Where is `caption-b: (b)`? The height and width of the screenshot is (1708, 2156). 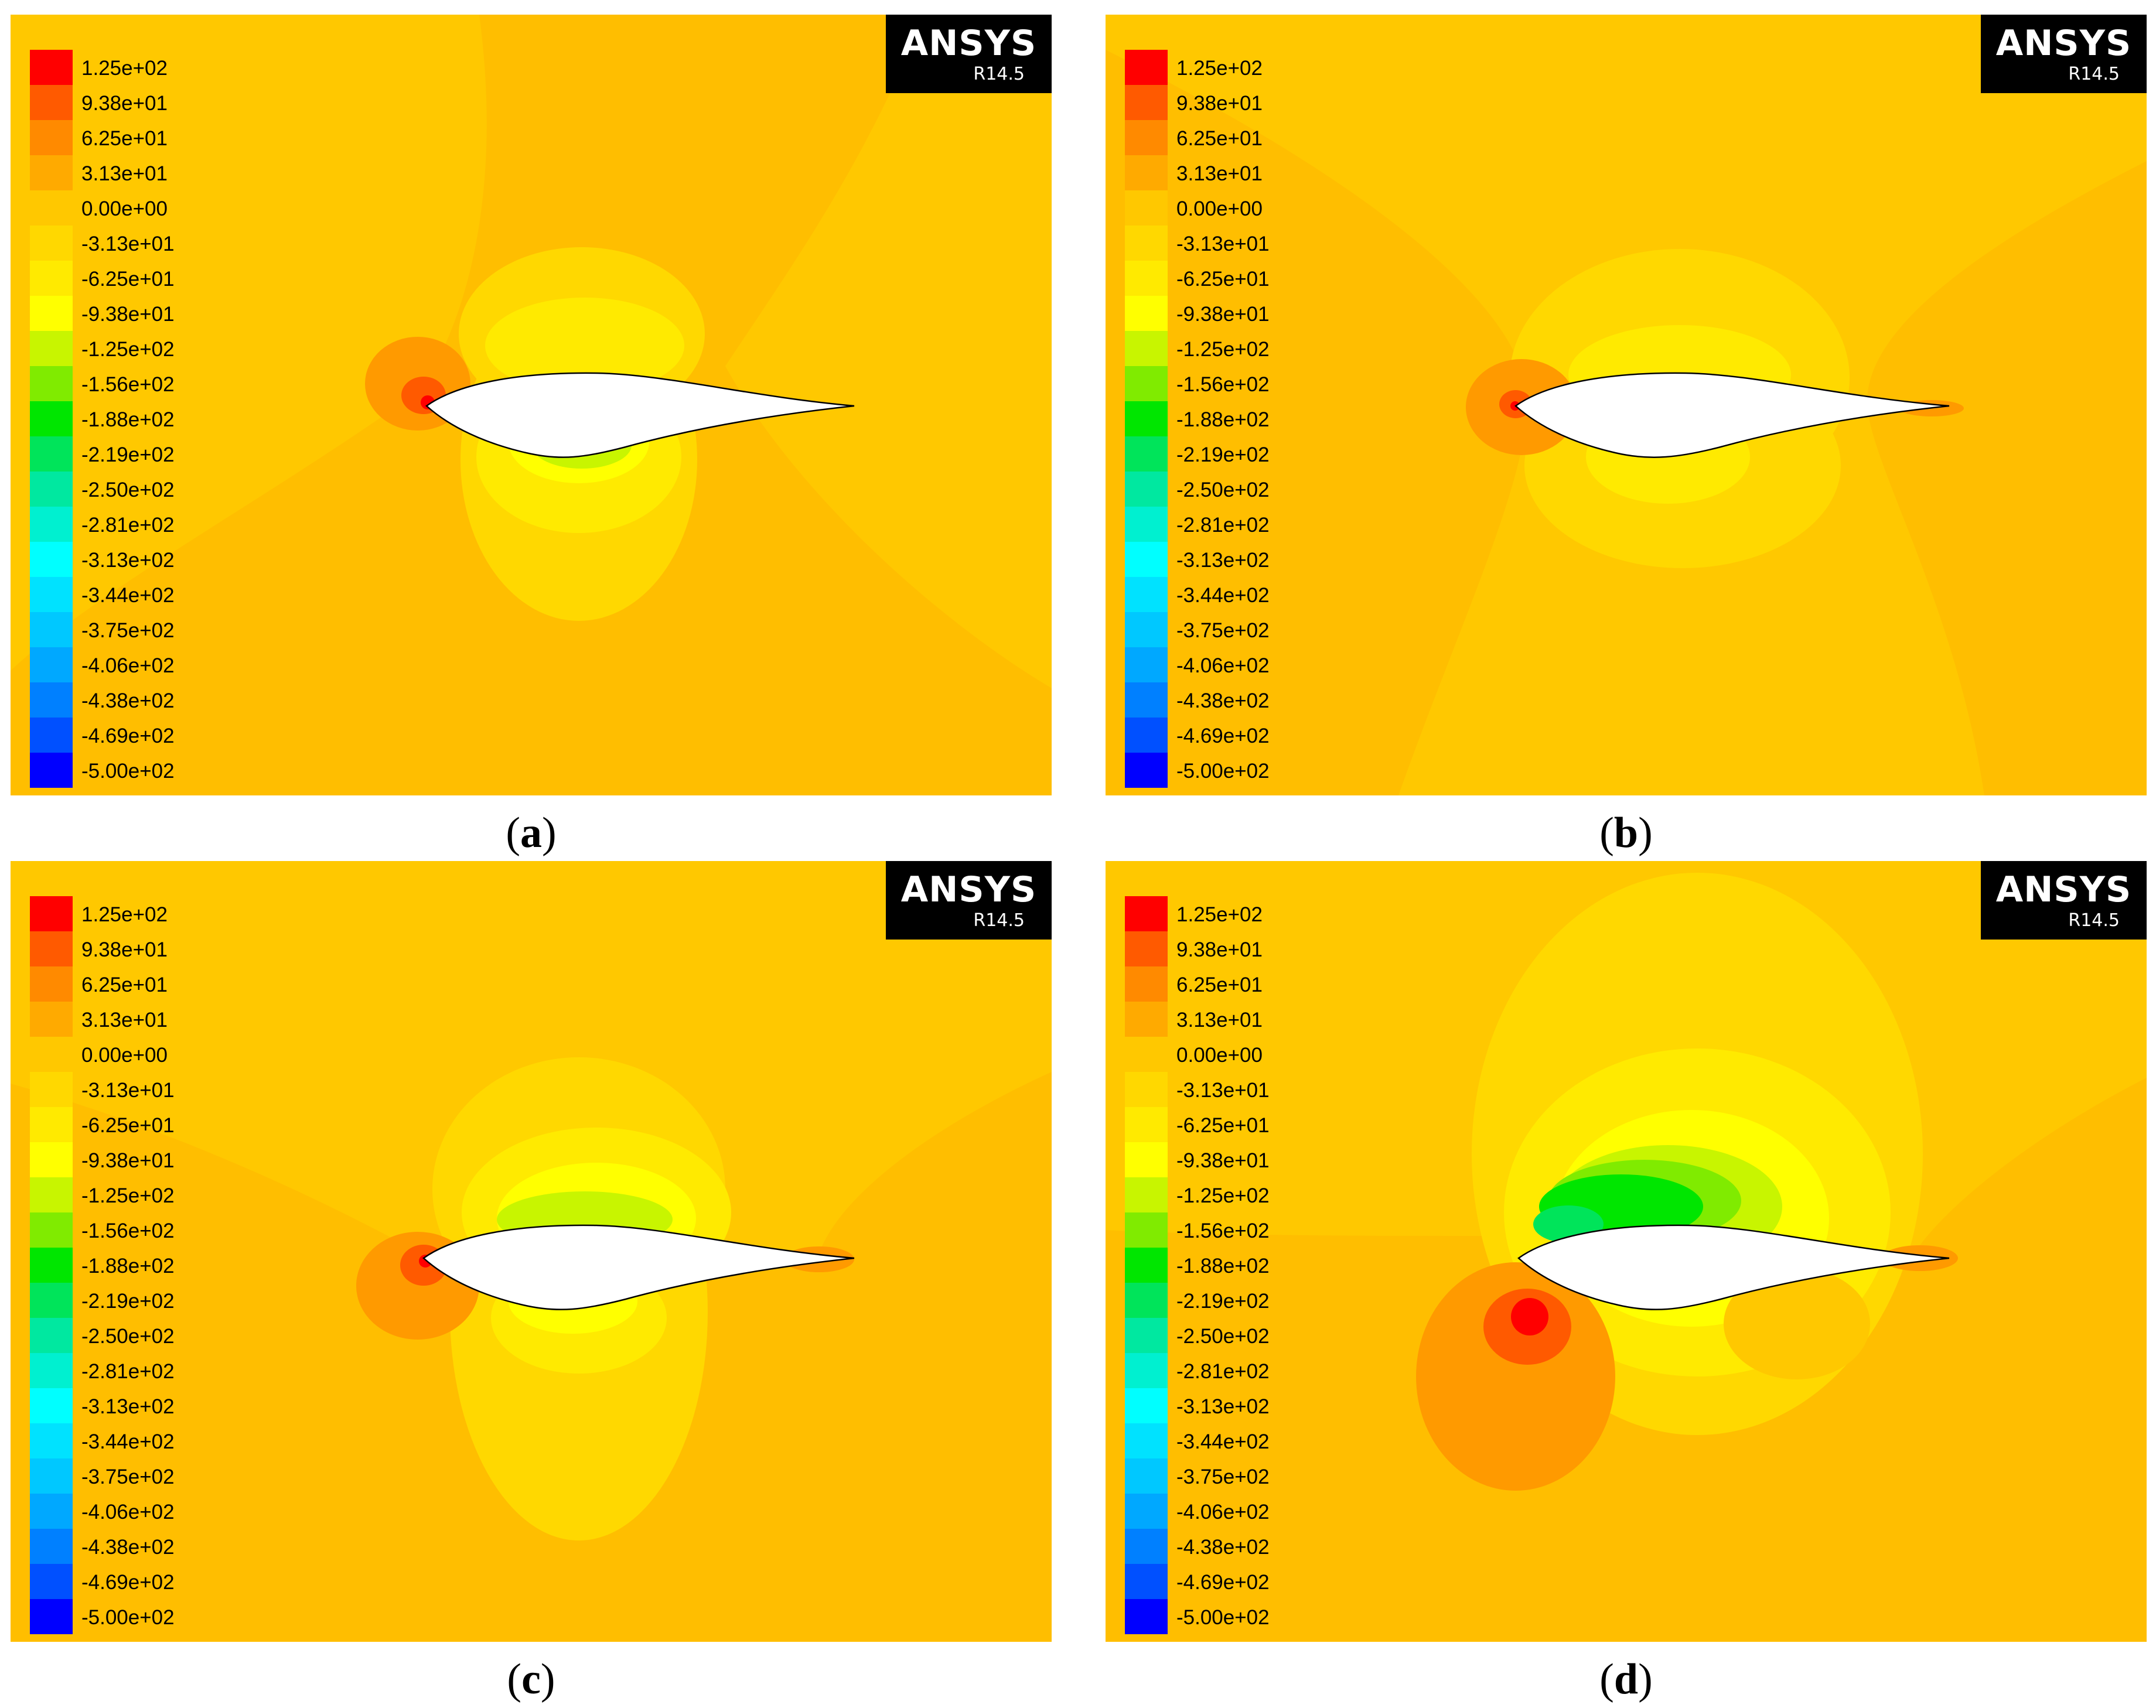 caption-b: (b) is located at coordinates (1626, 833).